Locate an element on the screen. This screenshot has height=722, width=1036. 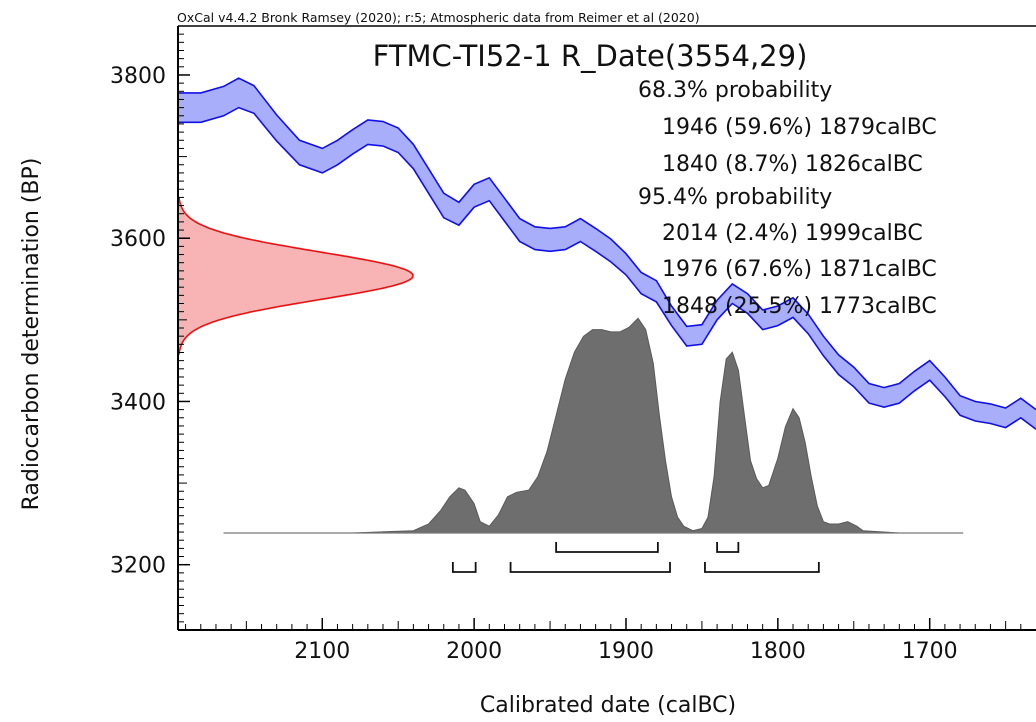
annotation-range-95-2: 1976 (67.6%) 1871calBC is located at coordinates (799, 269).